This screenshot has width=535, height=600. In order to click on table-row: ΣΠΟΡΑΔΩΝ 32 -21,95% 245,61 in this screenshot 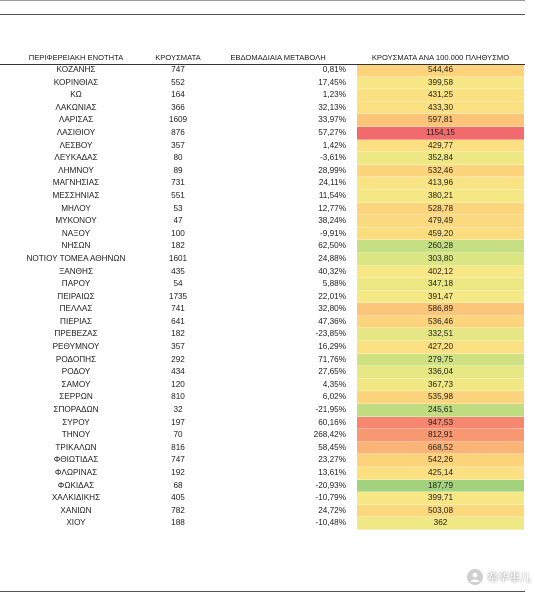, I will do `click(262, 410)`.